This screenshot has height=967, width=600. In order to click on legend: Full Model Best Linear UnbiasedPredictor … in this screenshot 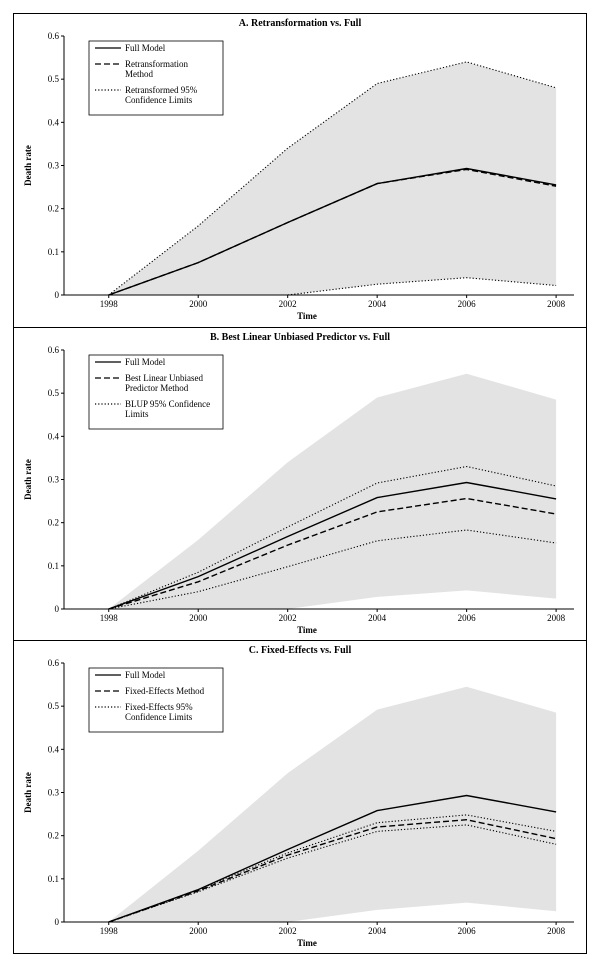, I will do `click(156, 392)`.